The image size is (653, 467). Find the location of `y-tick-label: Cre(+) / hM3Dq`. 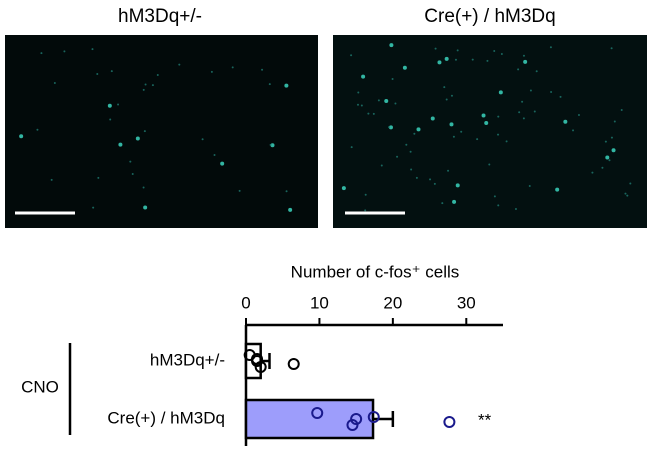

y-tick-label: Cre(+) / hM3Dq is located at coordinates (166, 417).